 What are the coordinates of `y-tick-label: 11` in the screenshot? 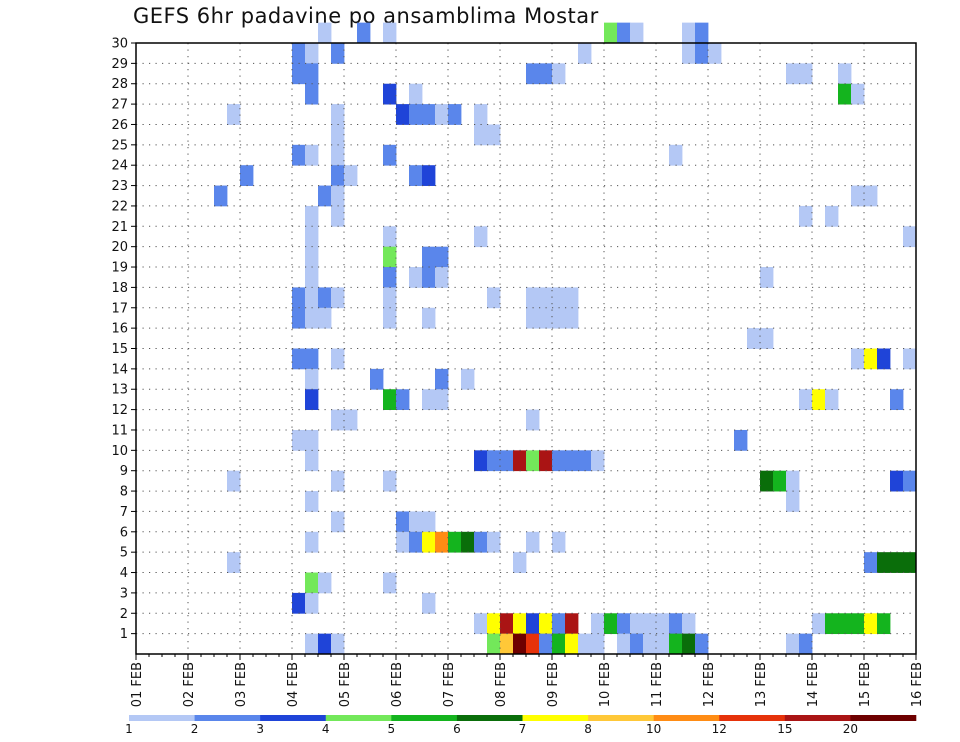 It's located at (119, 430).